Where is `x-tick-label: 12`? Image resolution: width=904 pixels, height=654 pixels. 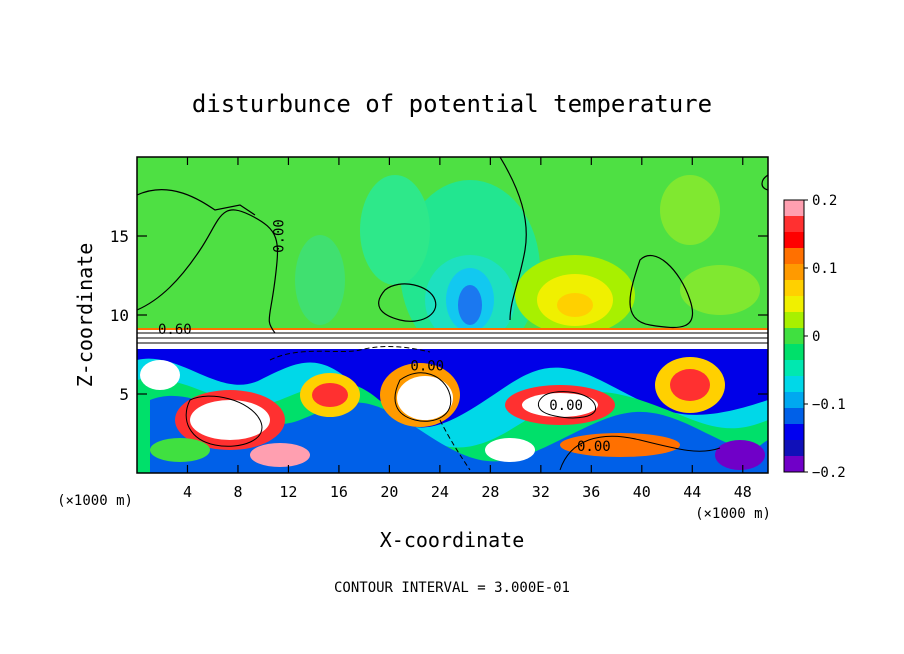
x-tick-label: 12 is located at coordinates (288, 492).